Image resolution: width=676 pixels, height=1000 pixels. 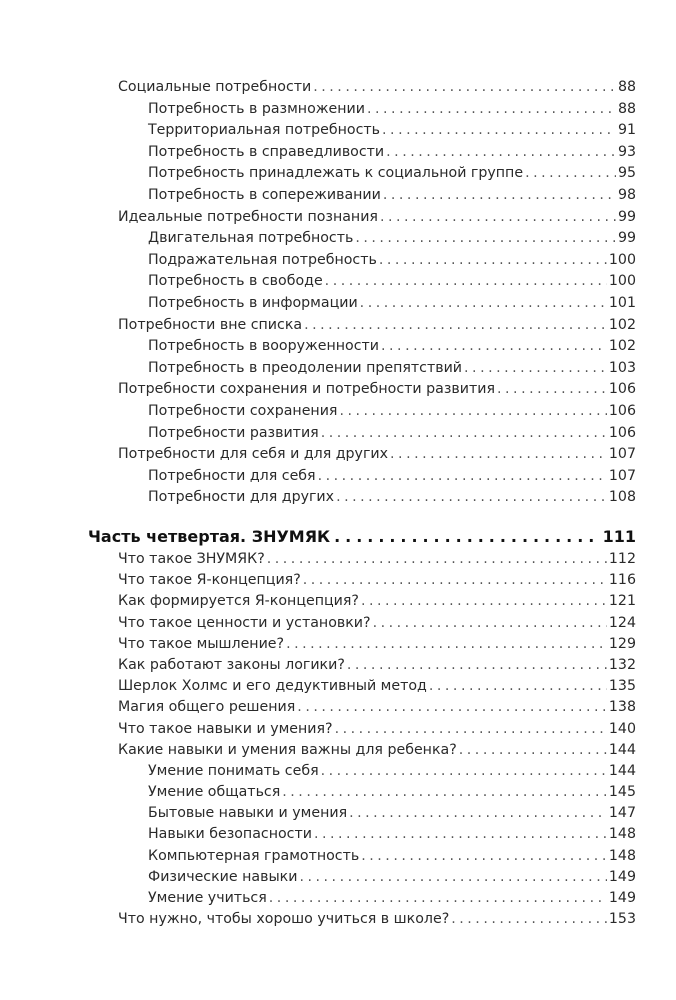 What do you see at coordinates (362, 261) in the screenshot?
I see `toc-subentry: Подражательная потребность 100` at bounding box center [362, 261].